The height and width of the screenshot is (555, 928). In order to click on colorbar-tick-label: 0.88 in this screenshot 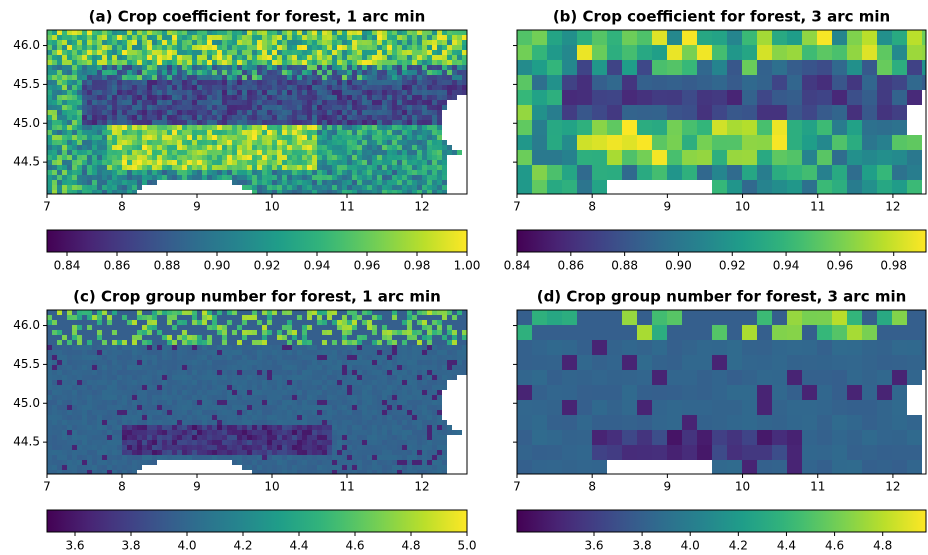, I will do `click(167, 266)`.